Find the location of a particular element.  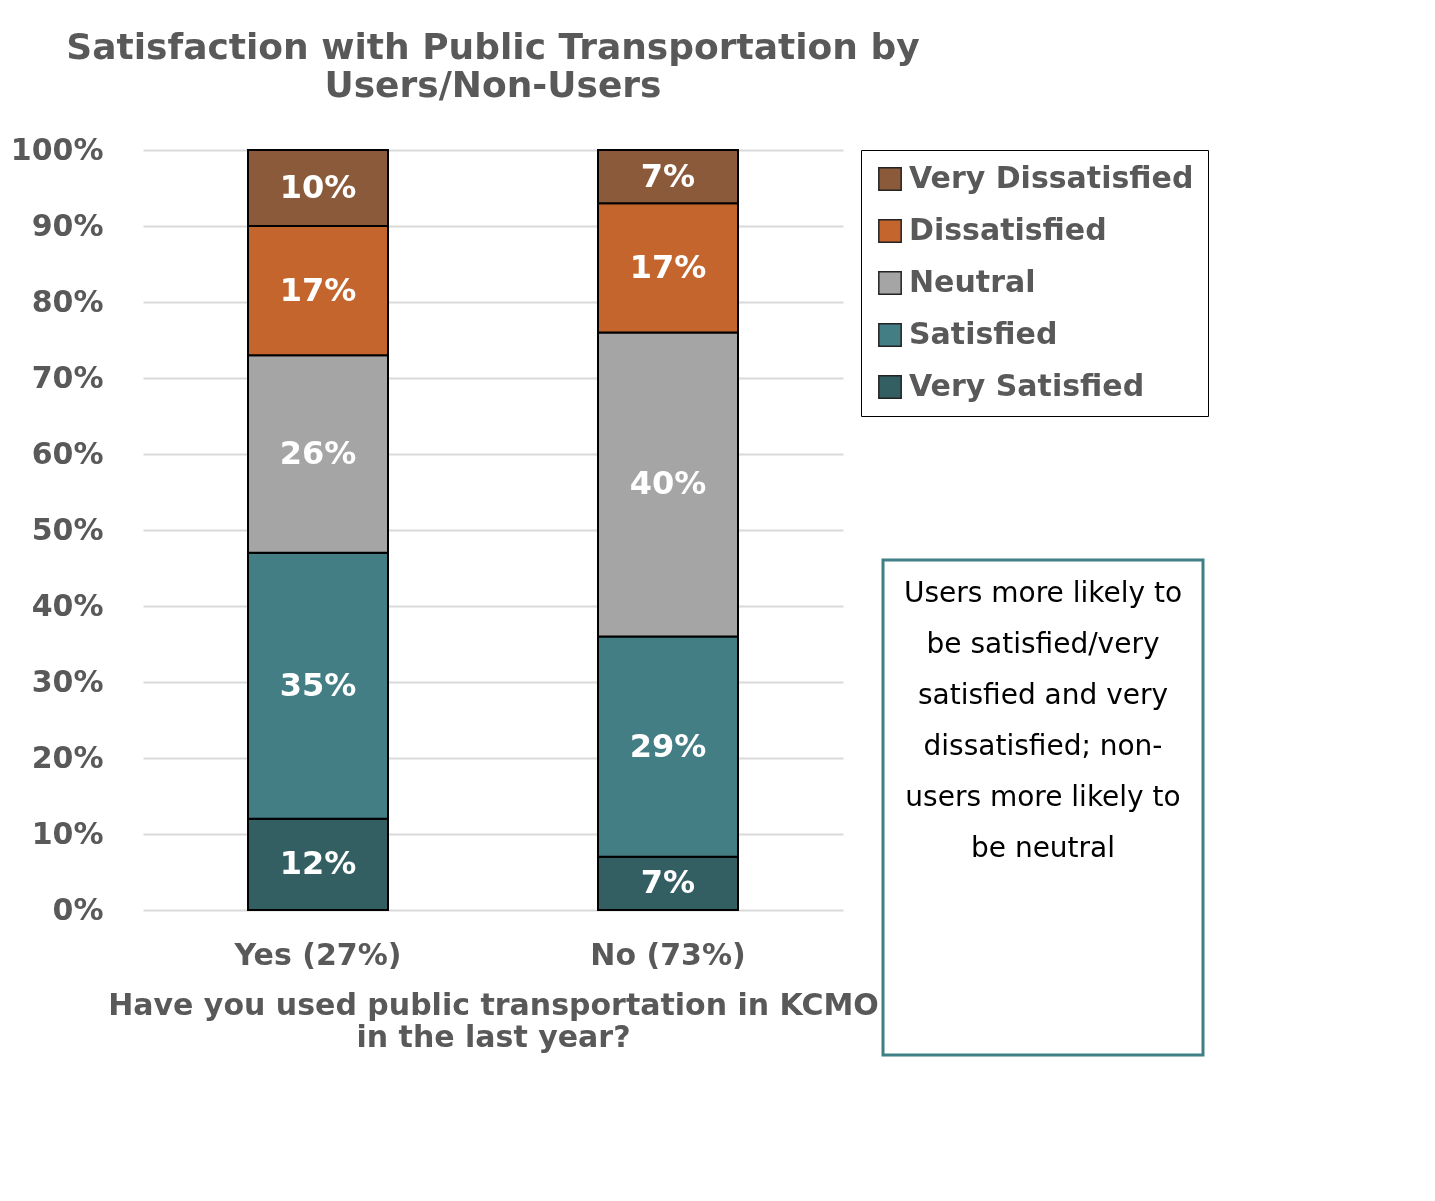

data-label: 26% is located at coordinates (318, 453).